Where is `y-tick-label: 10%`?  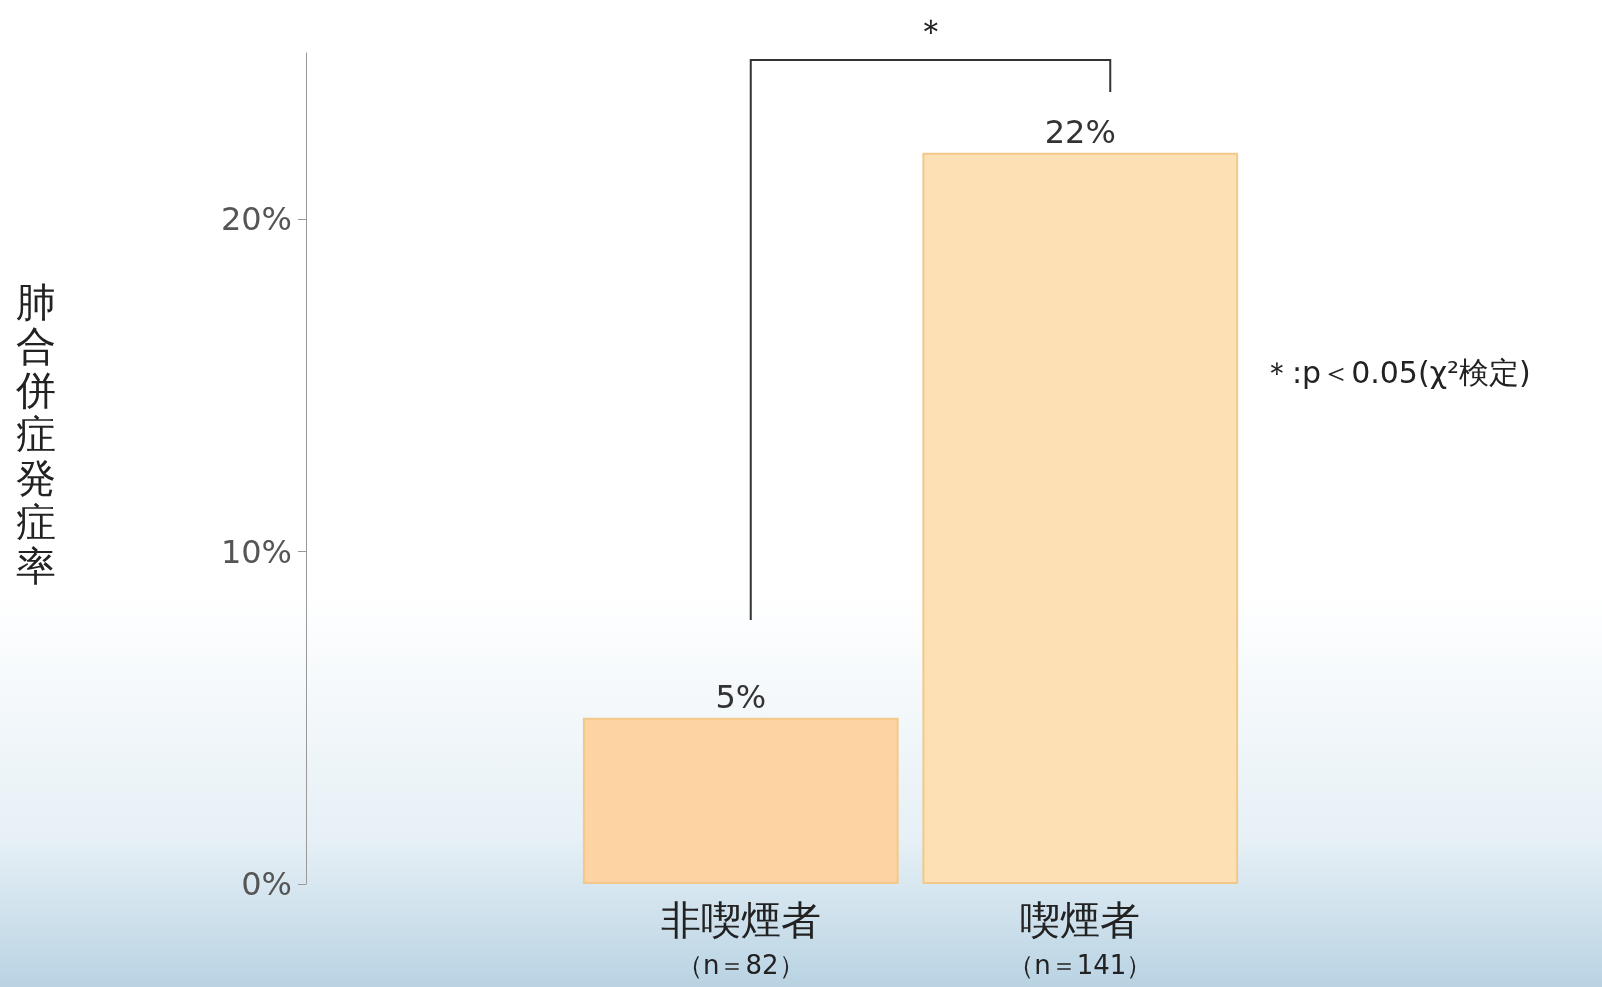
y-tick-label: 10% is located at coordinates (256, 551).